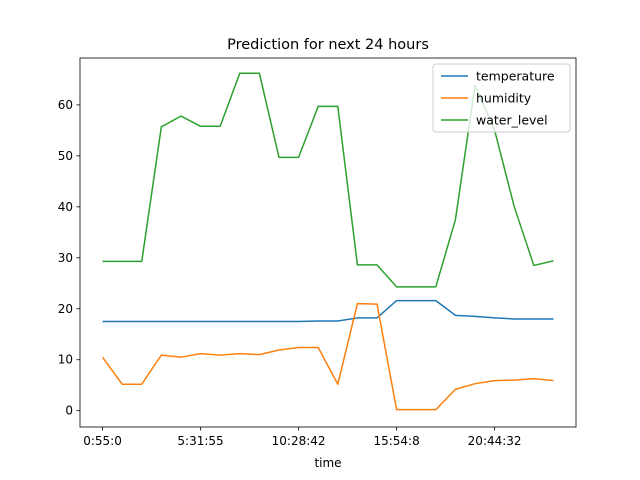 The width and height of the screenshot is (640, 480). Describe the element at coordinates (65, 207) in the screenshot. I see `y-tick-label: 40` at that location.